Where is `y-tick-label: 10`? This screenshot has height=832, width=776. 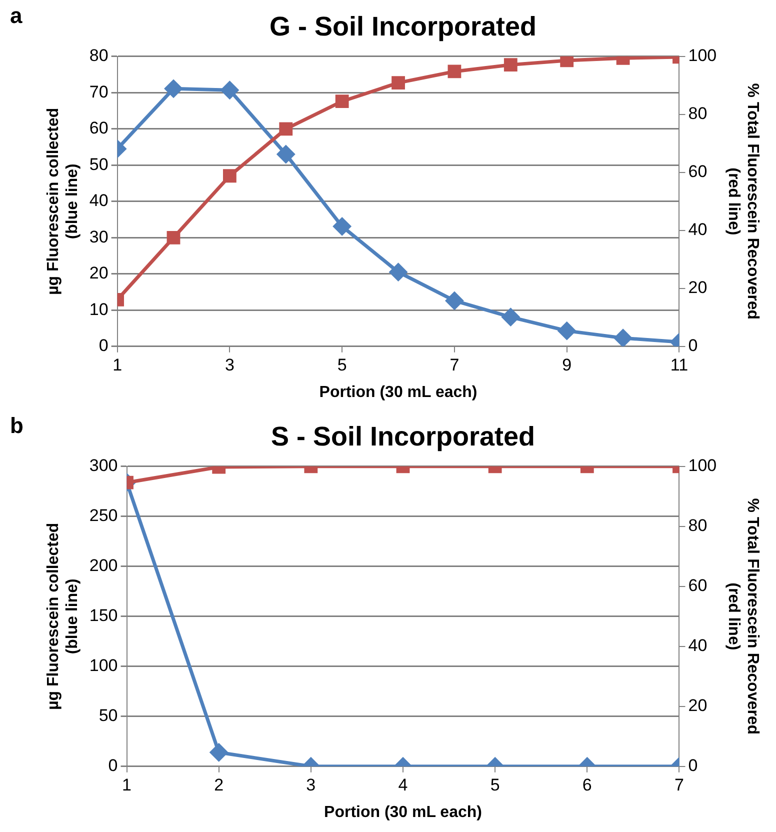 y-tick-label: 10 is located at coordinates (98, 309).